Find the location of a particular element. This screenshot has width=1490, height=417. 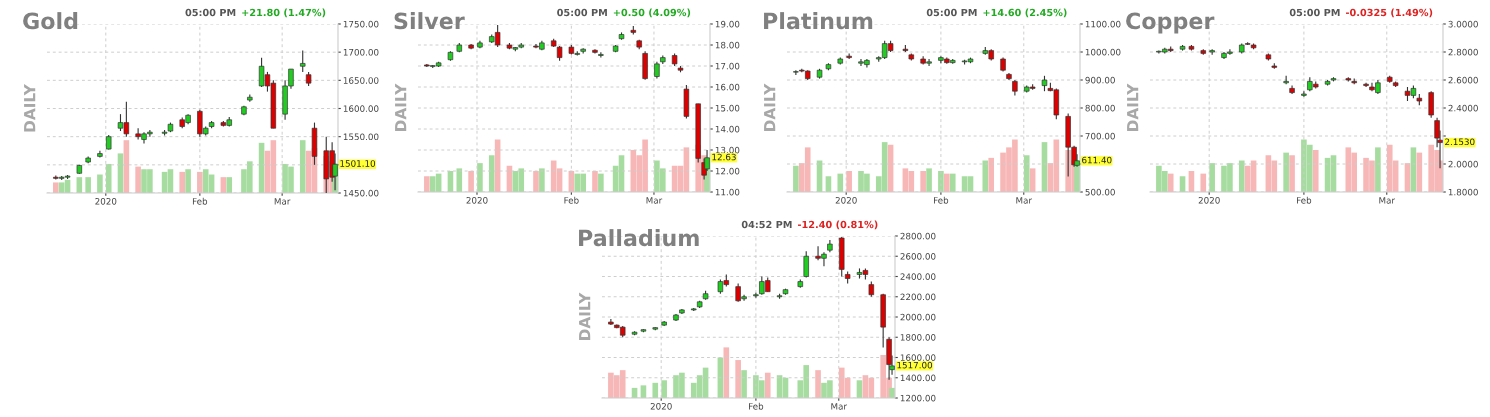

y-tick-label: 1550.00 is located at coordinates (361, 137).